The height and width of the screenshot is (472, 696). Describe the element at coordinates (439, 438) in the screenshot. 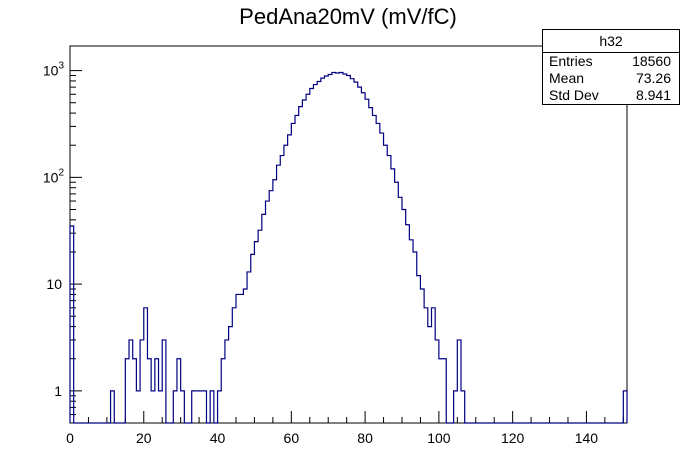

I see `x-tick-label: 100` at that location.